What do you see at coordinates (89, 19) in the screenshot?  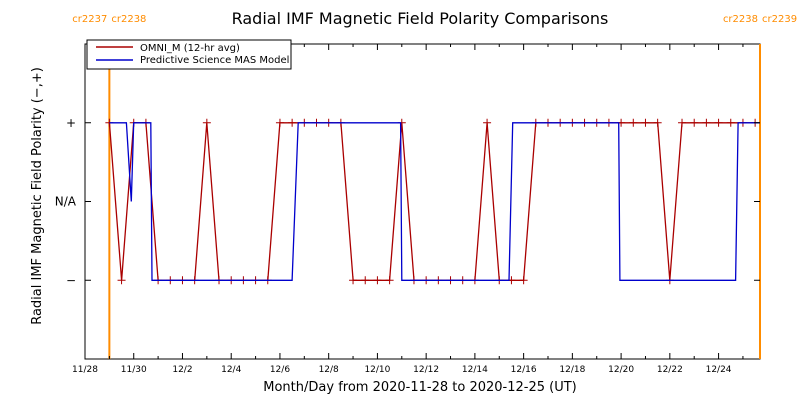 I see `carrington-label: cr2237` at bounding box center [89, 19].